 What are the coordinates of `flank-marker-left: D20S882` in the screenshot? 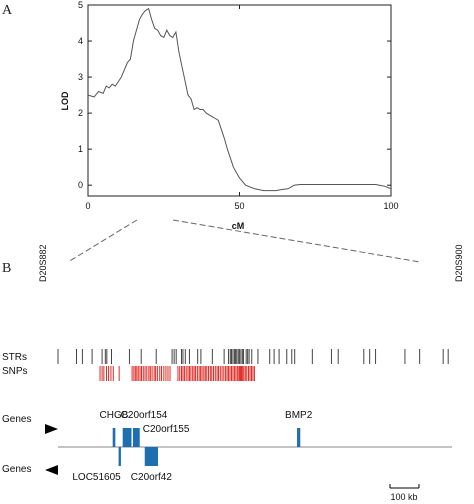 It's located at (43, 263).